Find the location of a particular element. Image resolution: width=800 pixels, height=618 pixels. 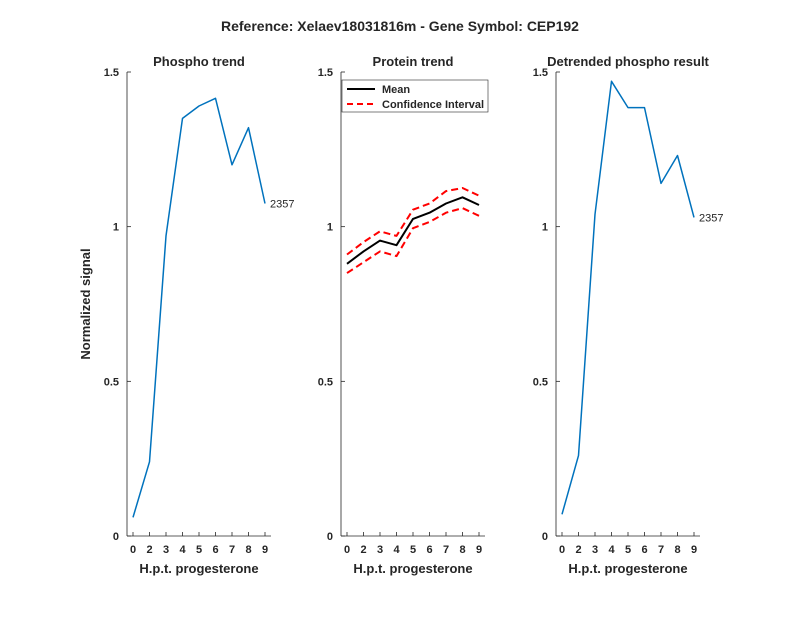

panel-title: Detrended phospho result is located at coordinates (628, 61).